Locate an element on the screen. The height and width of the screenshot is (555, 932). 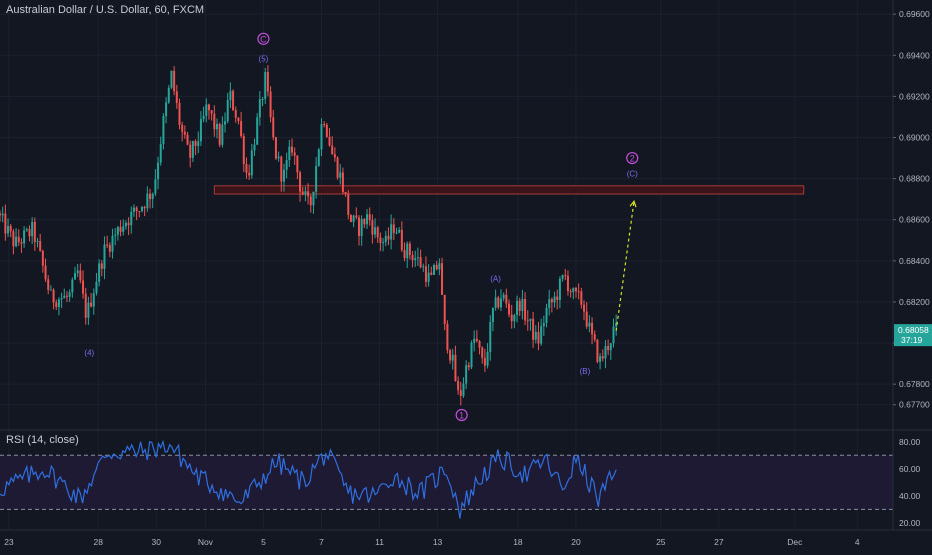
wave-label: C is located at coordinates (263, 39).